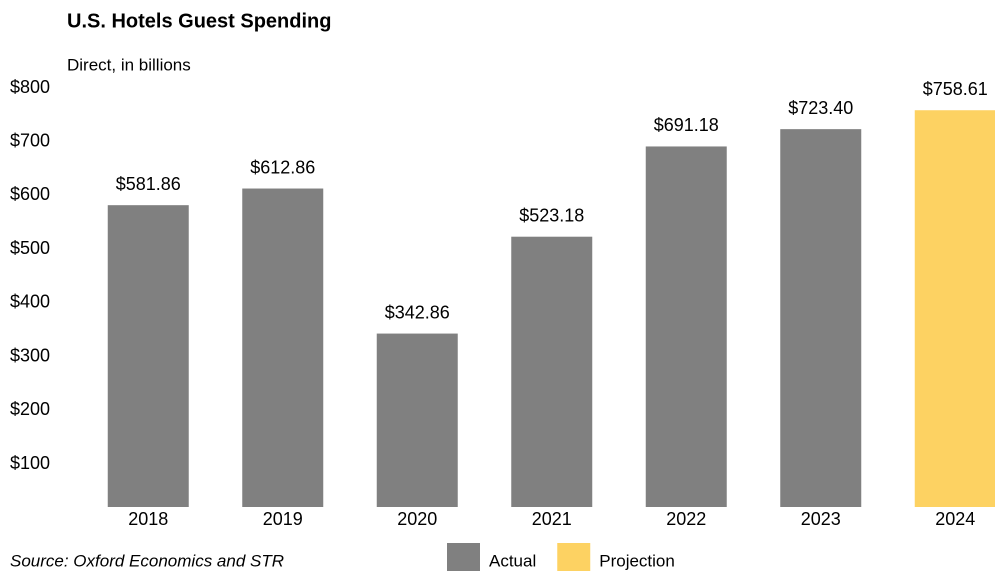 The height and width of the screenshot is (571, 995). What do you see at coordinates (147, 560) in the screenshot?
I see `source-note: Source: Oxford Economics and STR` at bounding box center [147, 560].